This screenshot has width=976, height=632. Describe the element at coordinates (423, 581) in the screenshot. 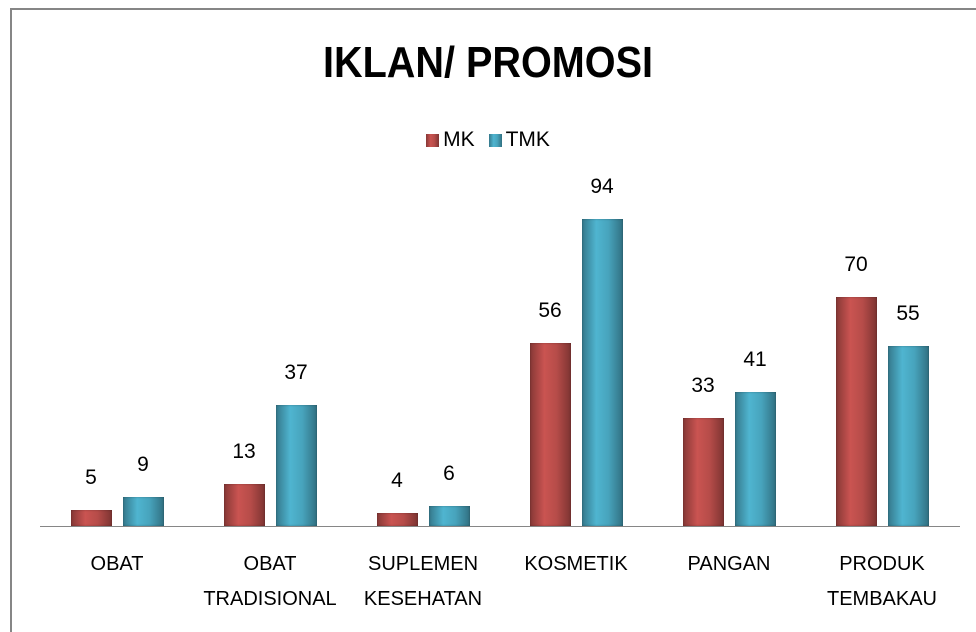

I see `x-tick-label: SUPLEMEN KESEHATAN` at that location.